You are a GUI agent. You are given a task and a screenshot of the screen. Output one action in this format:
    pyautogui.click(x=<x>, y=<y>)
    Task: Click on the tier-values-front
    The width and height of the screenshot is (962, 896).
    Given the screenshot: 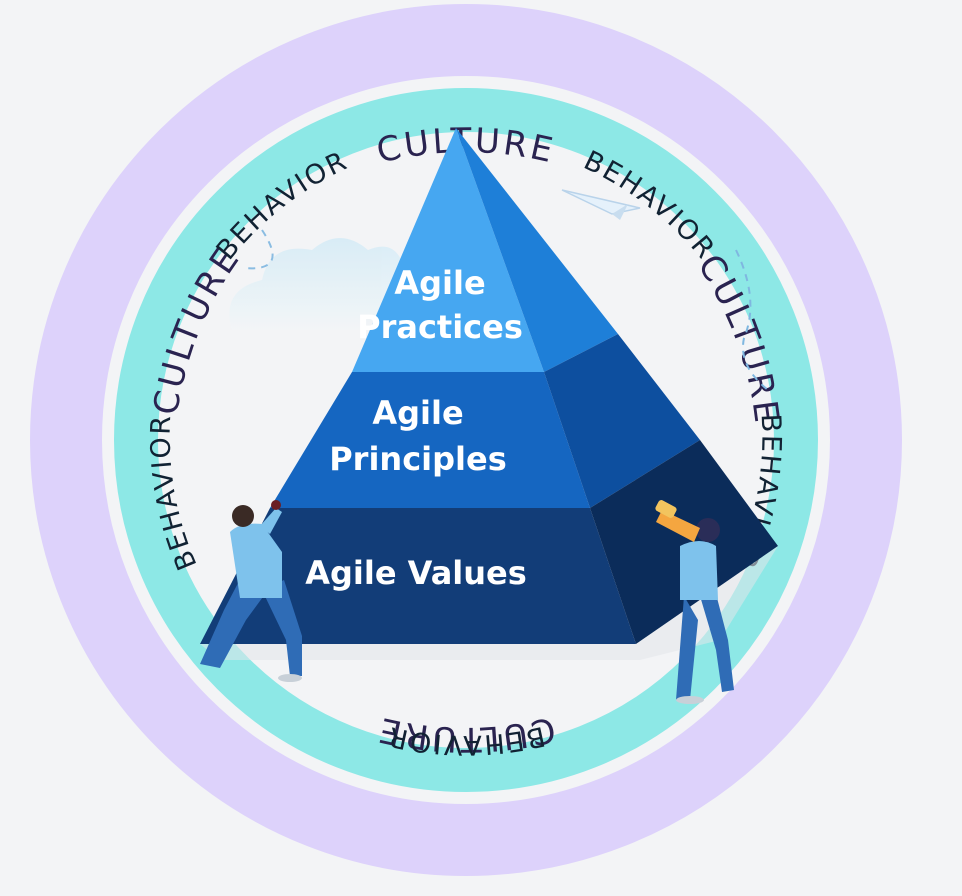 What is the action you would take?
    pyautogui.click(x=418, y=576)
    